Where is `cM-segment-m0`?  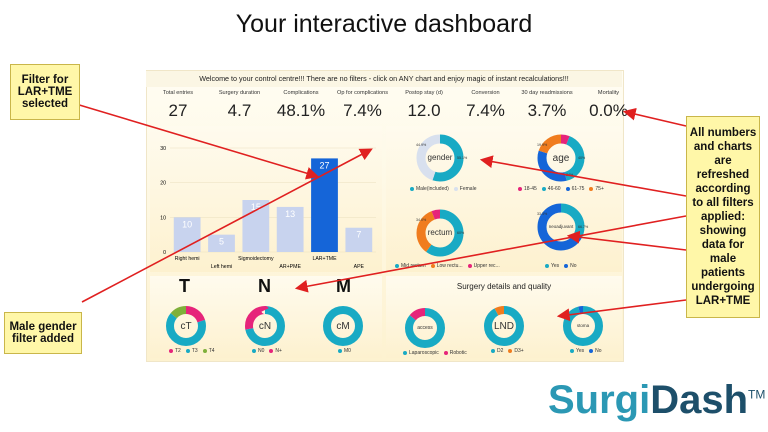 cM-segment-m0 is located at coordinates (343, 326).